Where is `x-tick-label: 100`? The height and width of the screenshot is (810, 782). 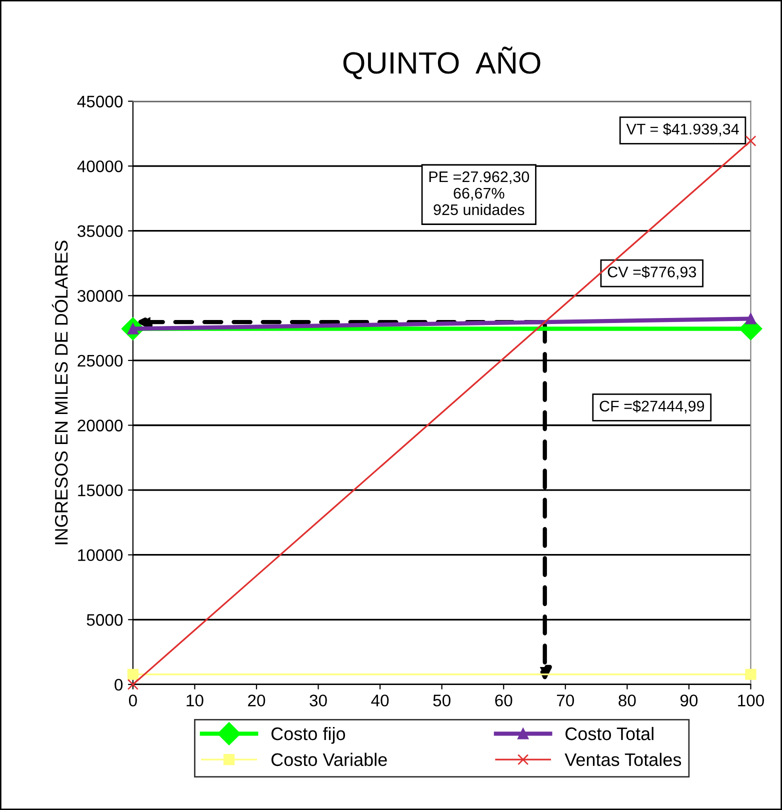 x-tick-label: 100 is located at coordinates (751, 700).